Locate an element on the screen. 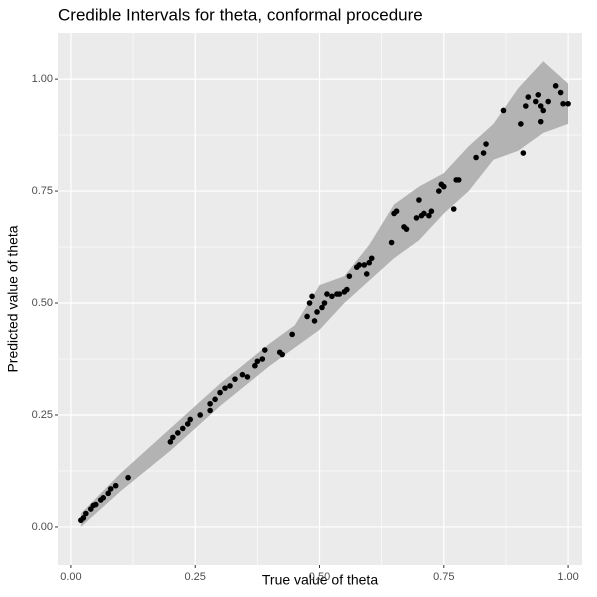 Image resolution: width=597 pixels, height=597 pixels. y-tick-label: 1.00 is located at coordinates (42, 79).